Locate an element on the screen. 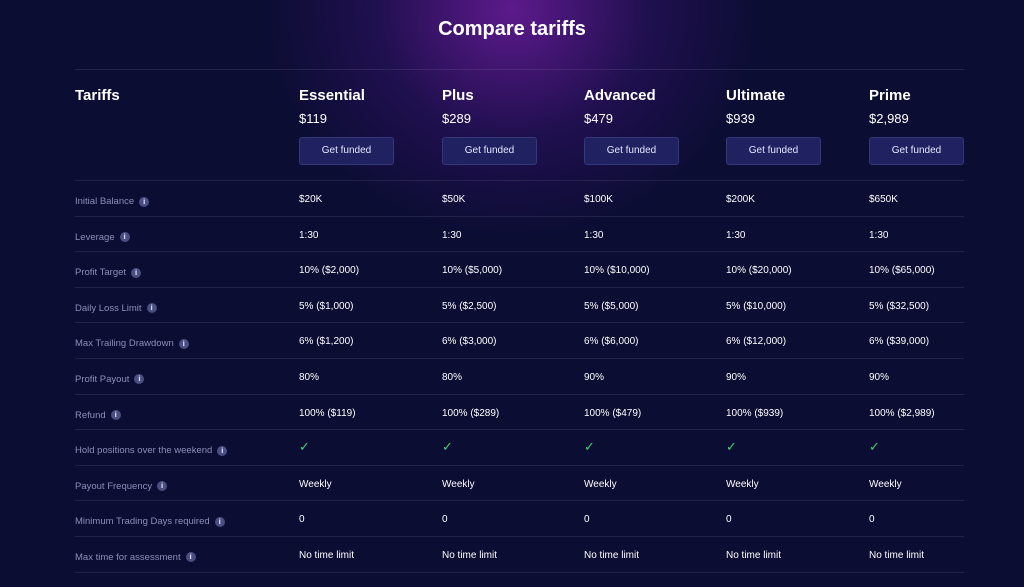 This screenshot has width=1024, height=587. table-cell: 10% ($5,000) is located at coordinates (472, 271).